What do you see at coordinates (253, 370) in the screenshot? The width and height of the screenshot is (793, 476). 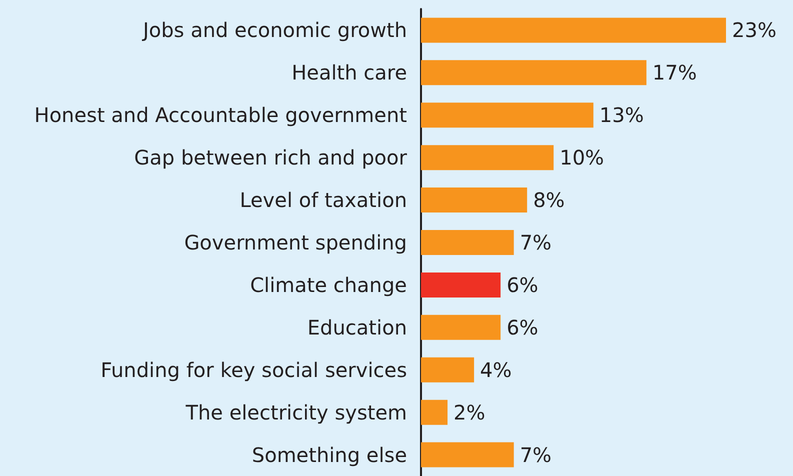 I see `y-tick-label: Funding for key social services` at bounding box center [253, 370].